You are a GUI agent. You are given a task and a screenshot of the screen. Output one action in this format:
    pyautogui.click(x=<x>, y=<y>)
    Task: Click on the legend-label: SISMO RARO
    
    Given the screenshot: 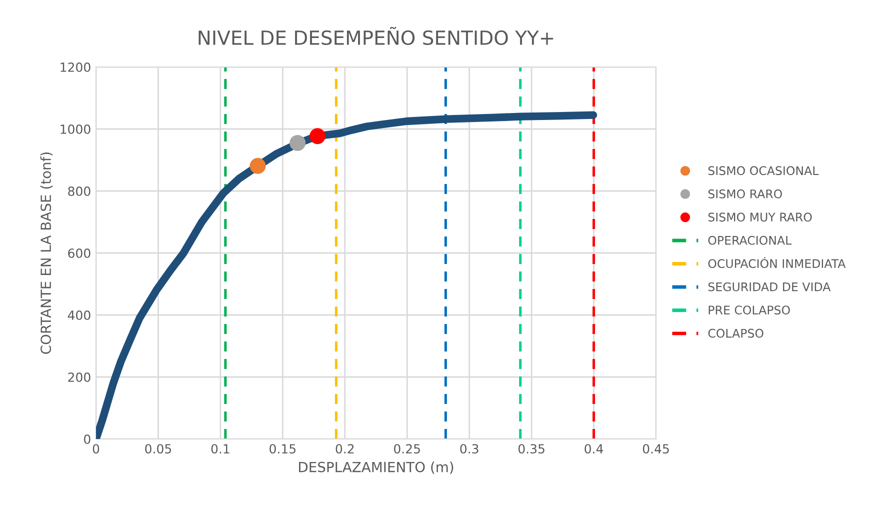 What is the action you would take?
    pyautogui.click(x=745, y=193)
    